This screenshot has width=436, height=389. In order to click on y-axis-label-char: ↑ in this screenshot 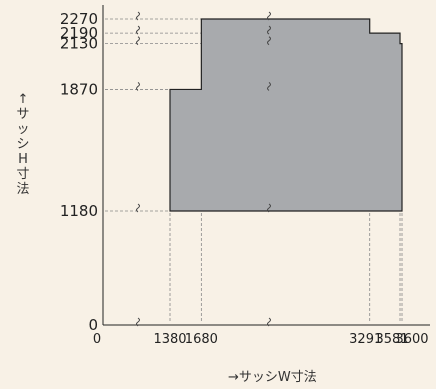, I will do `click(23, 99)`.